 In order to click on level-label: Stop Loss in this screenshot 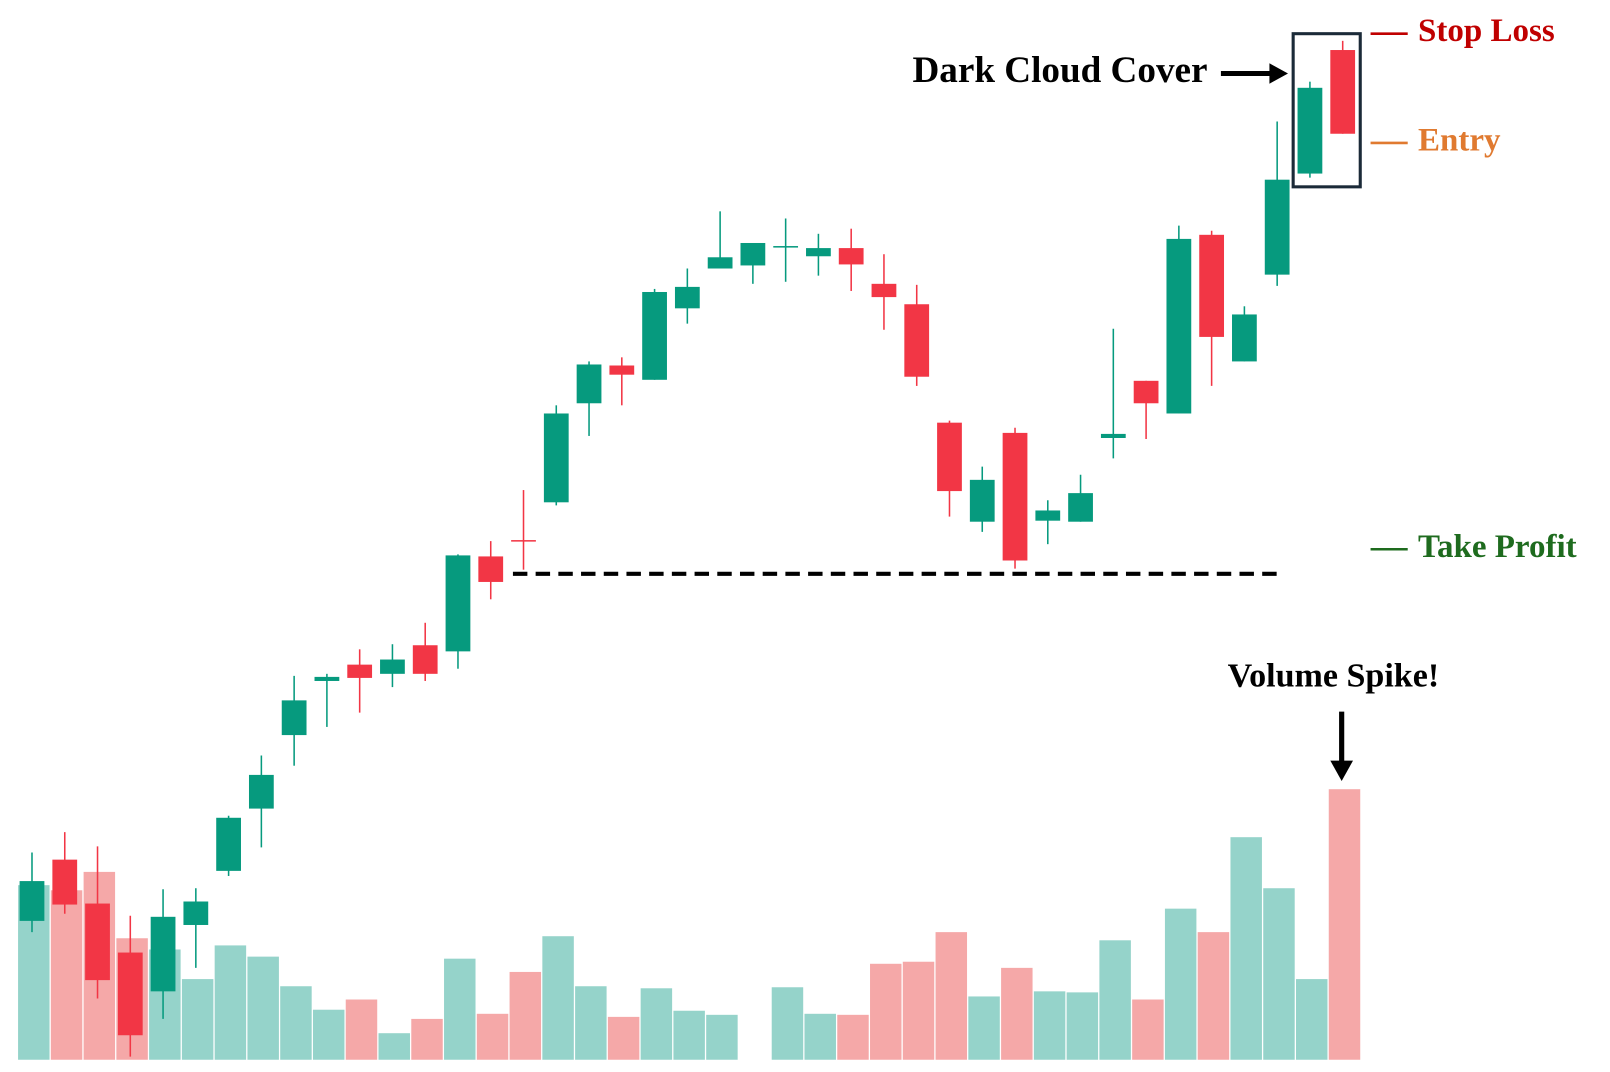, I will do `click(1486, 31)`.